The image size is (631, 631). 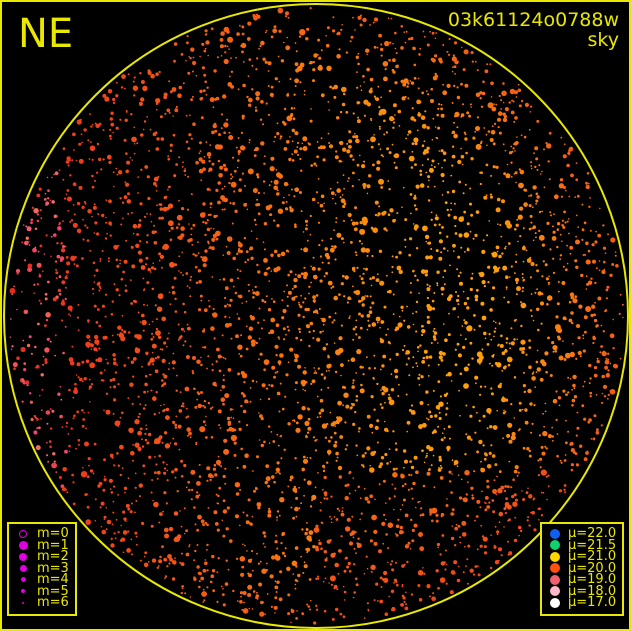 I want to click on magnitude-marker-icon, so click(x=23, y=602).